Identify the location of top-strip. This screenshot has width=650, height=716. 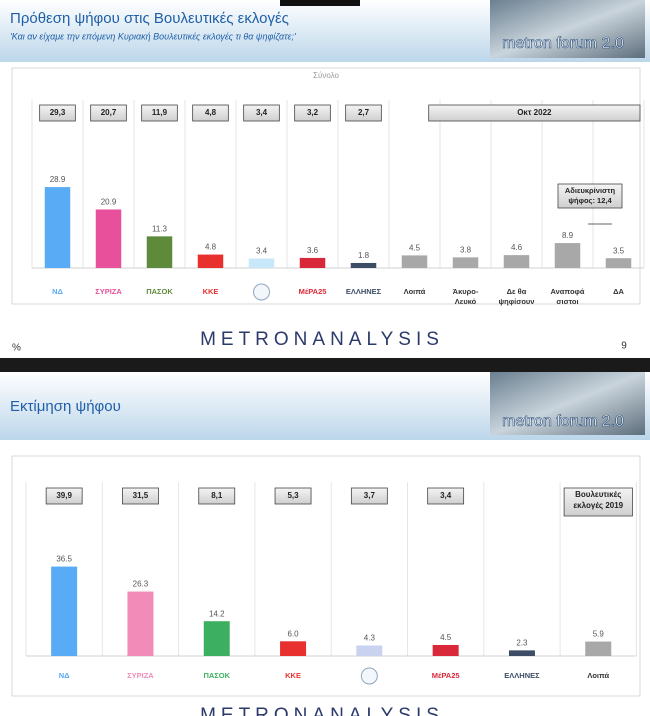
(320, 3).